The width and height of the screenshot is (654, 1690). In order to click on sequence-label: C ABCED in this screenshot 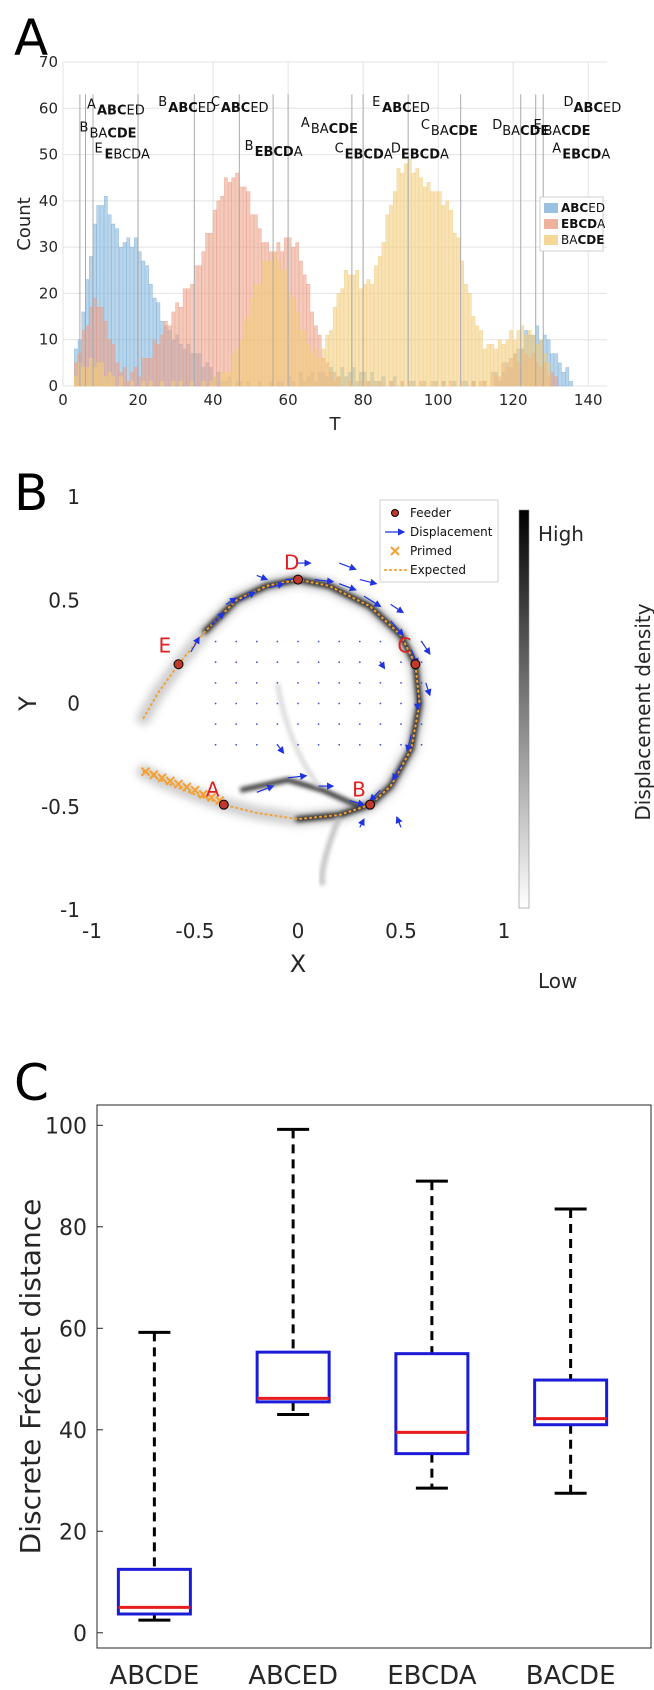, I will do `click(240, 105)`.